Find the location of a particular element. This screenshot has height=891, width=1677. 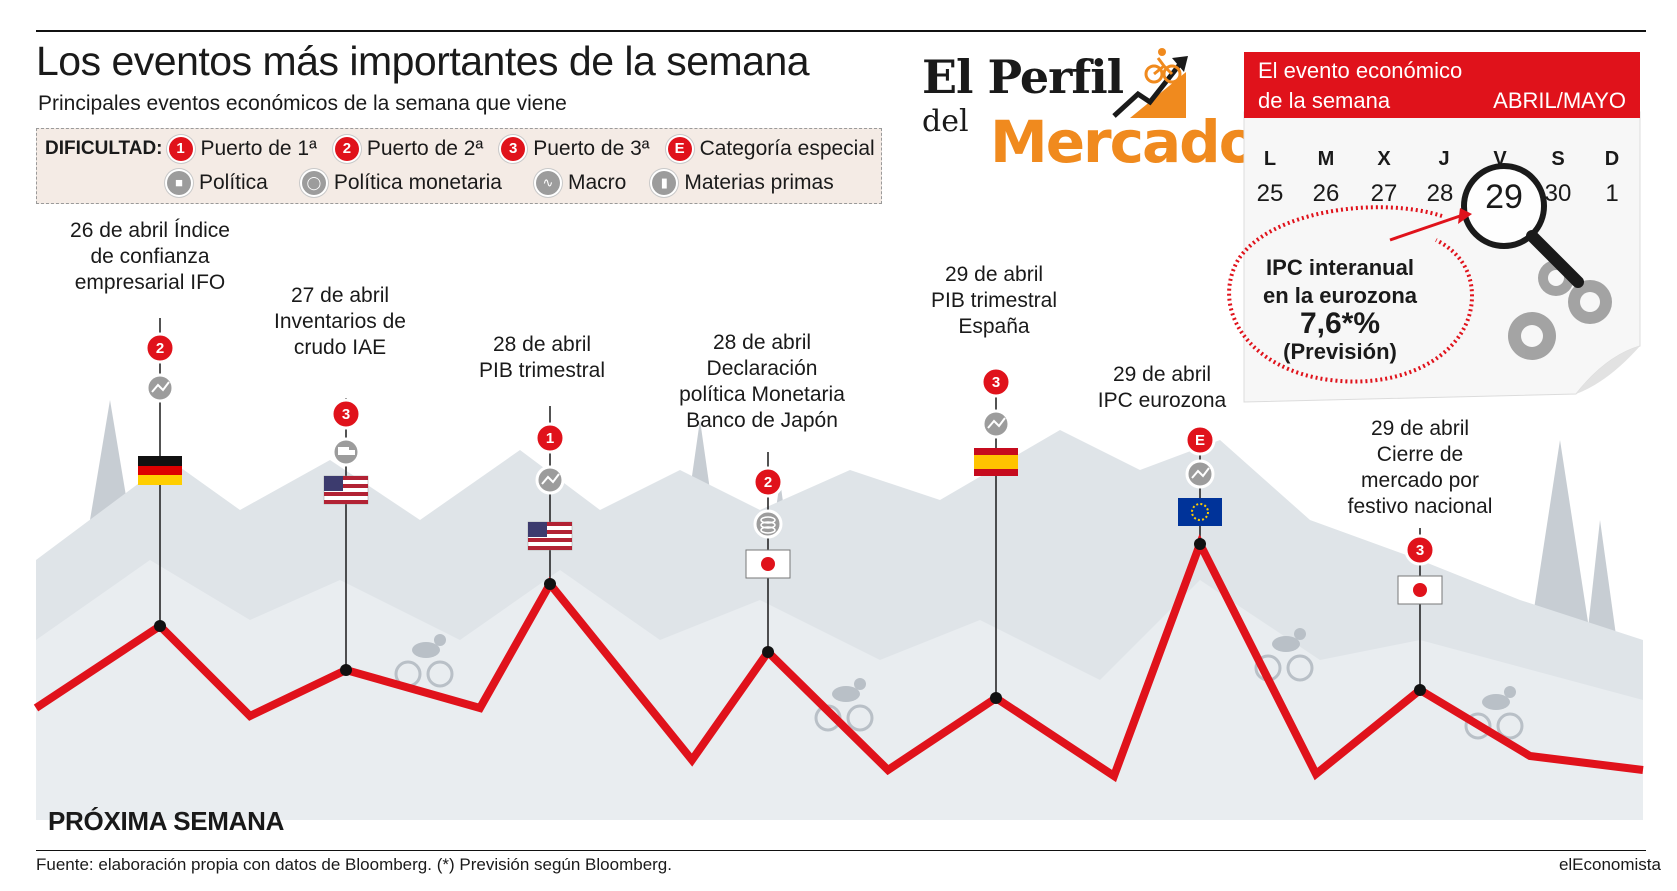

brand-el-perfil: El Perfil is located at coordinates (1023, 77).